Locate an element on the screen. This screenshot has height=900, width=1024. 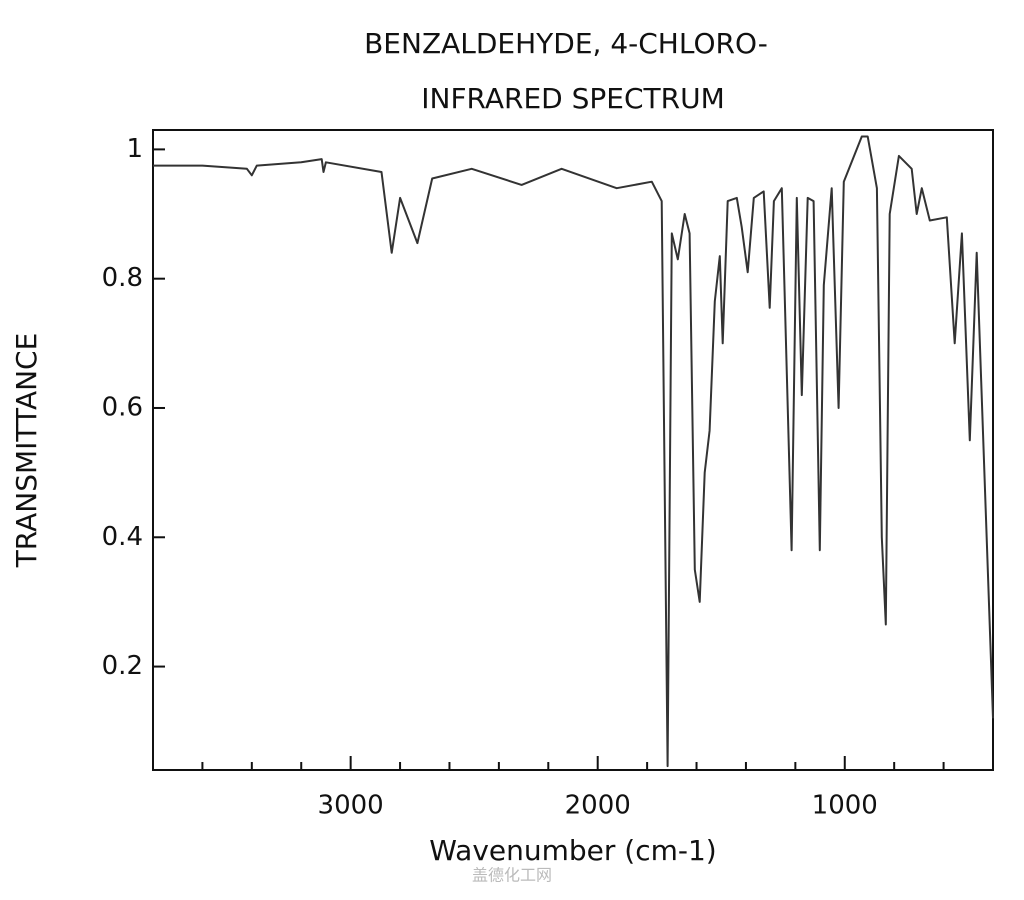
y-tick-label: 0.4 is located at coordinates (122, 537).